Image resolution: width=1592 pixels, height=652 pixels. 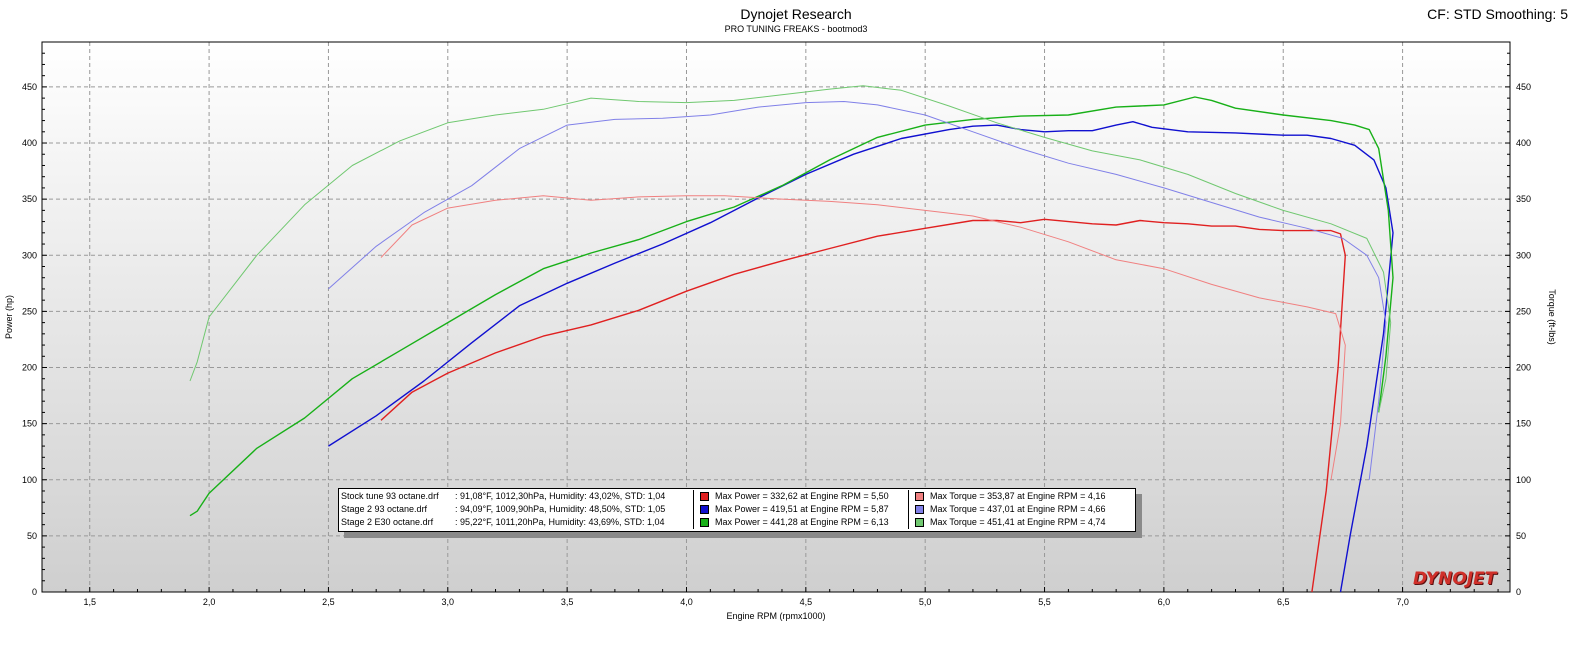 I want to click on legend-max-power: Max Power = 441,28 at Engine RPM = 6,13, so click(x=802, y=522).